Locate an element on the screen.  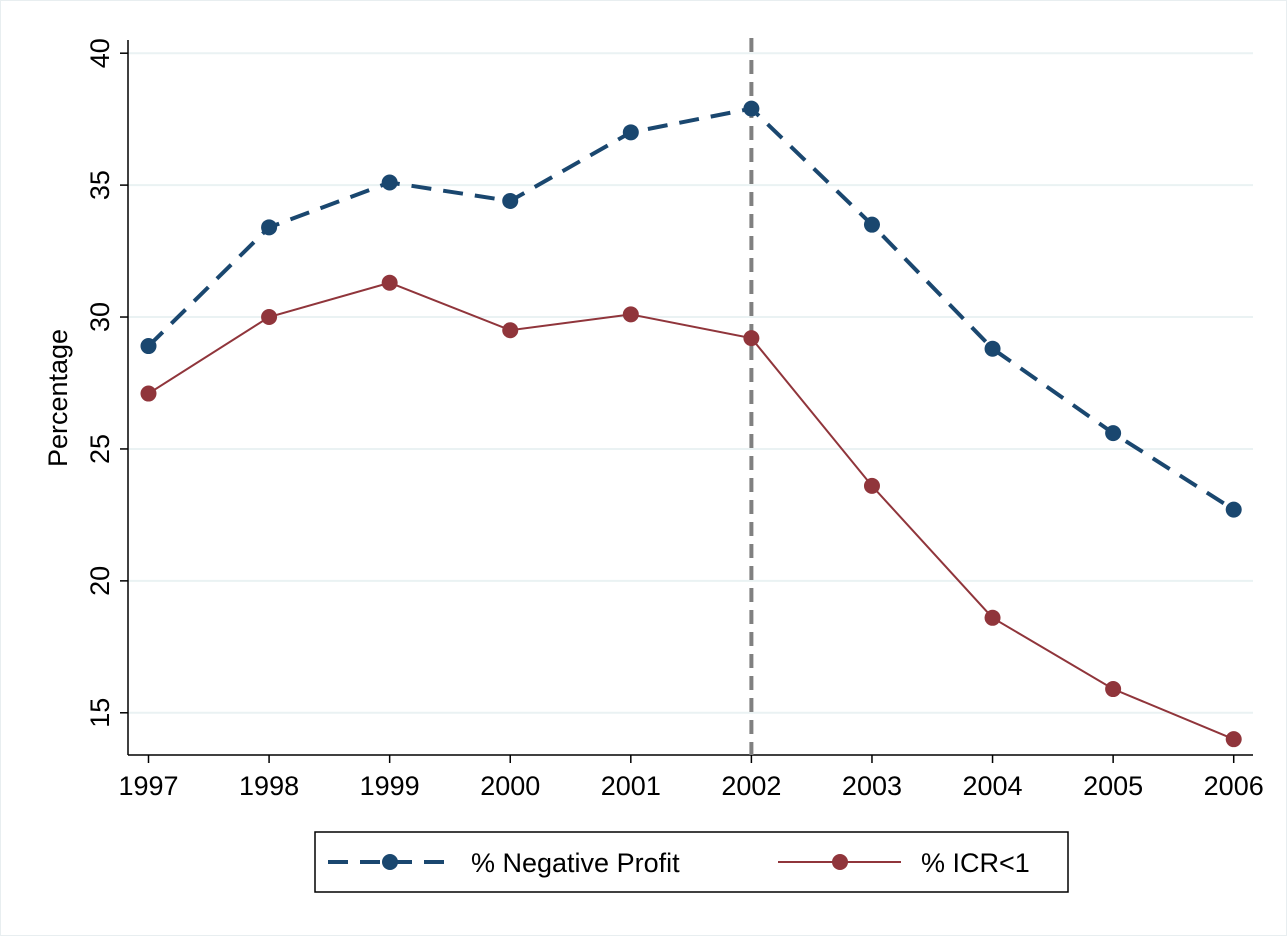
y-axis-label: Percentage is located at coordinates (58, 398).